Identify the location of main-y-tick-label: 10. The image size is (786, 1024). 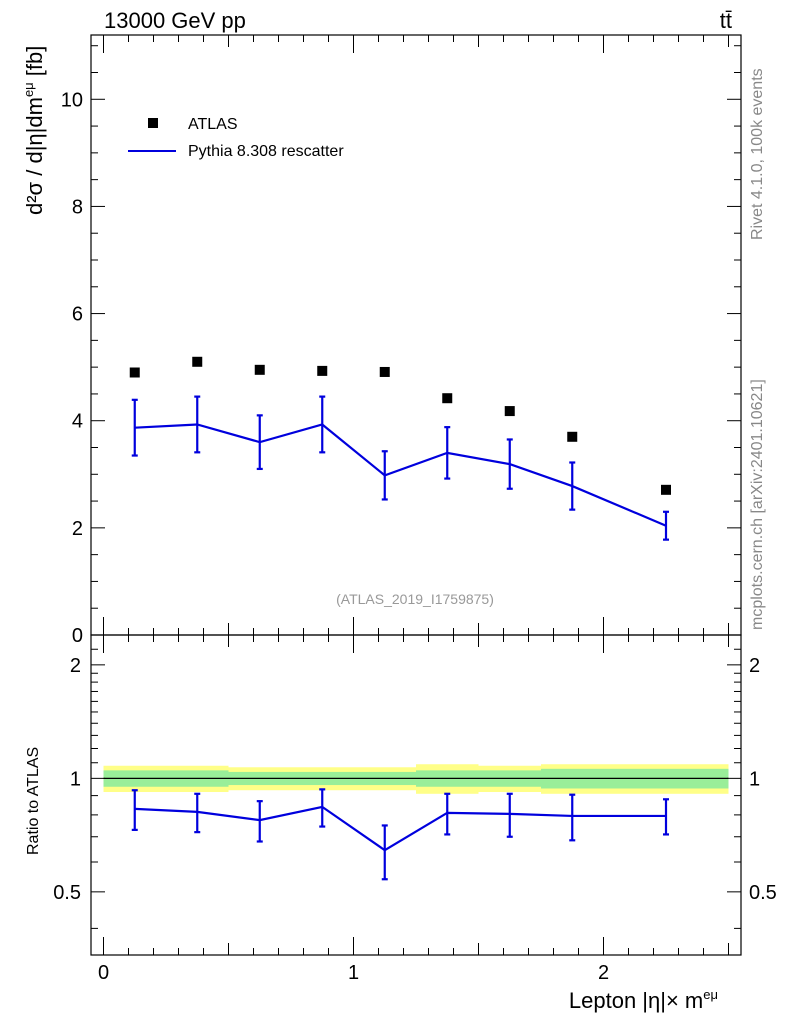
(72, 100).